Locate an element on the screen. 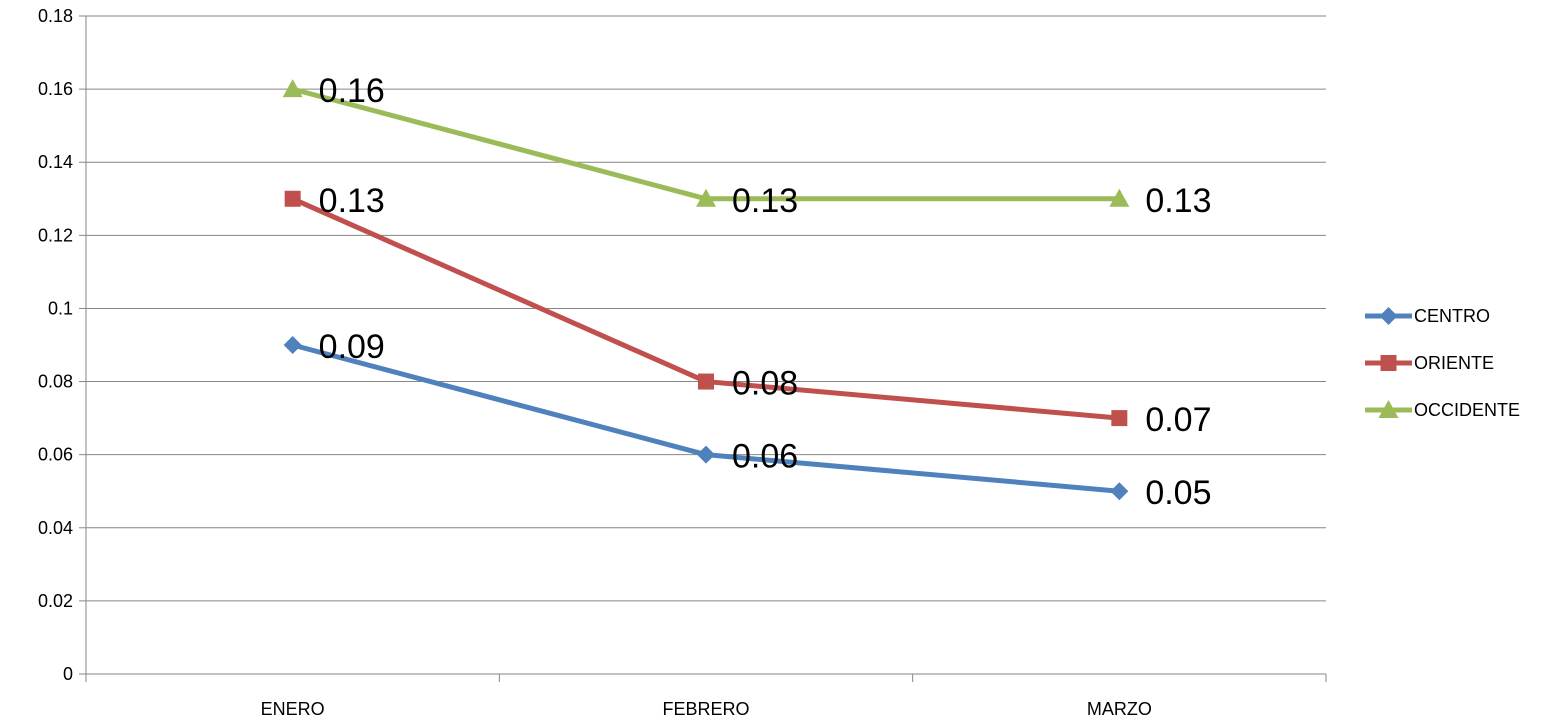  y-tick-label: 0.08 is located at coordinates (55, 382).